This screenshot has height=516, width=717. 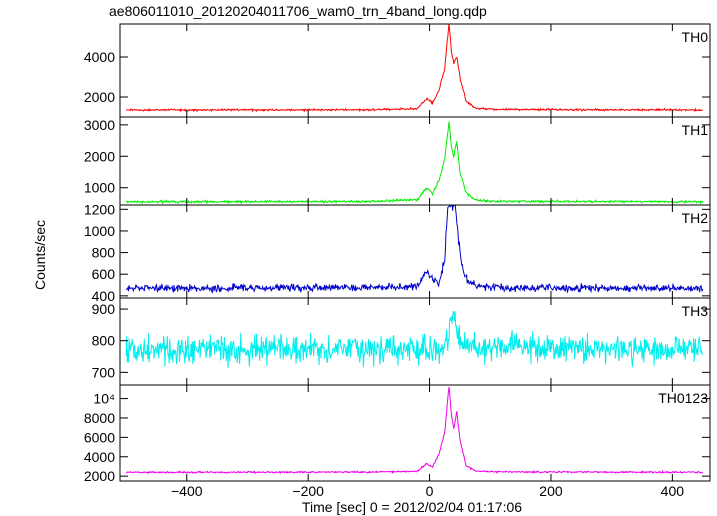 What do you see at coordinates (695, 218) in the screenshot?
I see `panel-label-th2: TH2` at bounding box center [695, 218].